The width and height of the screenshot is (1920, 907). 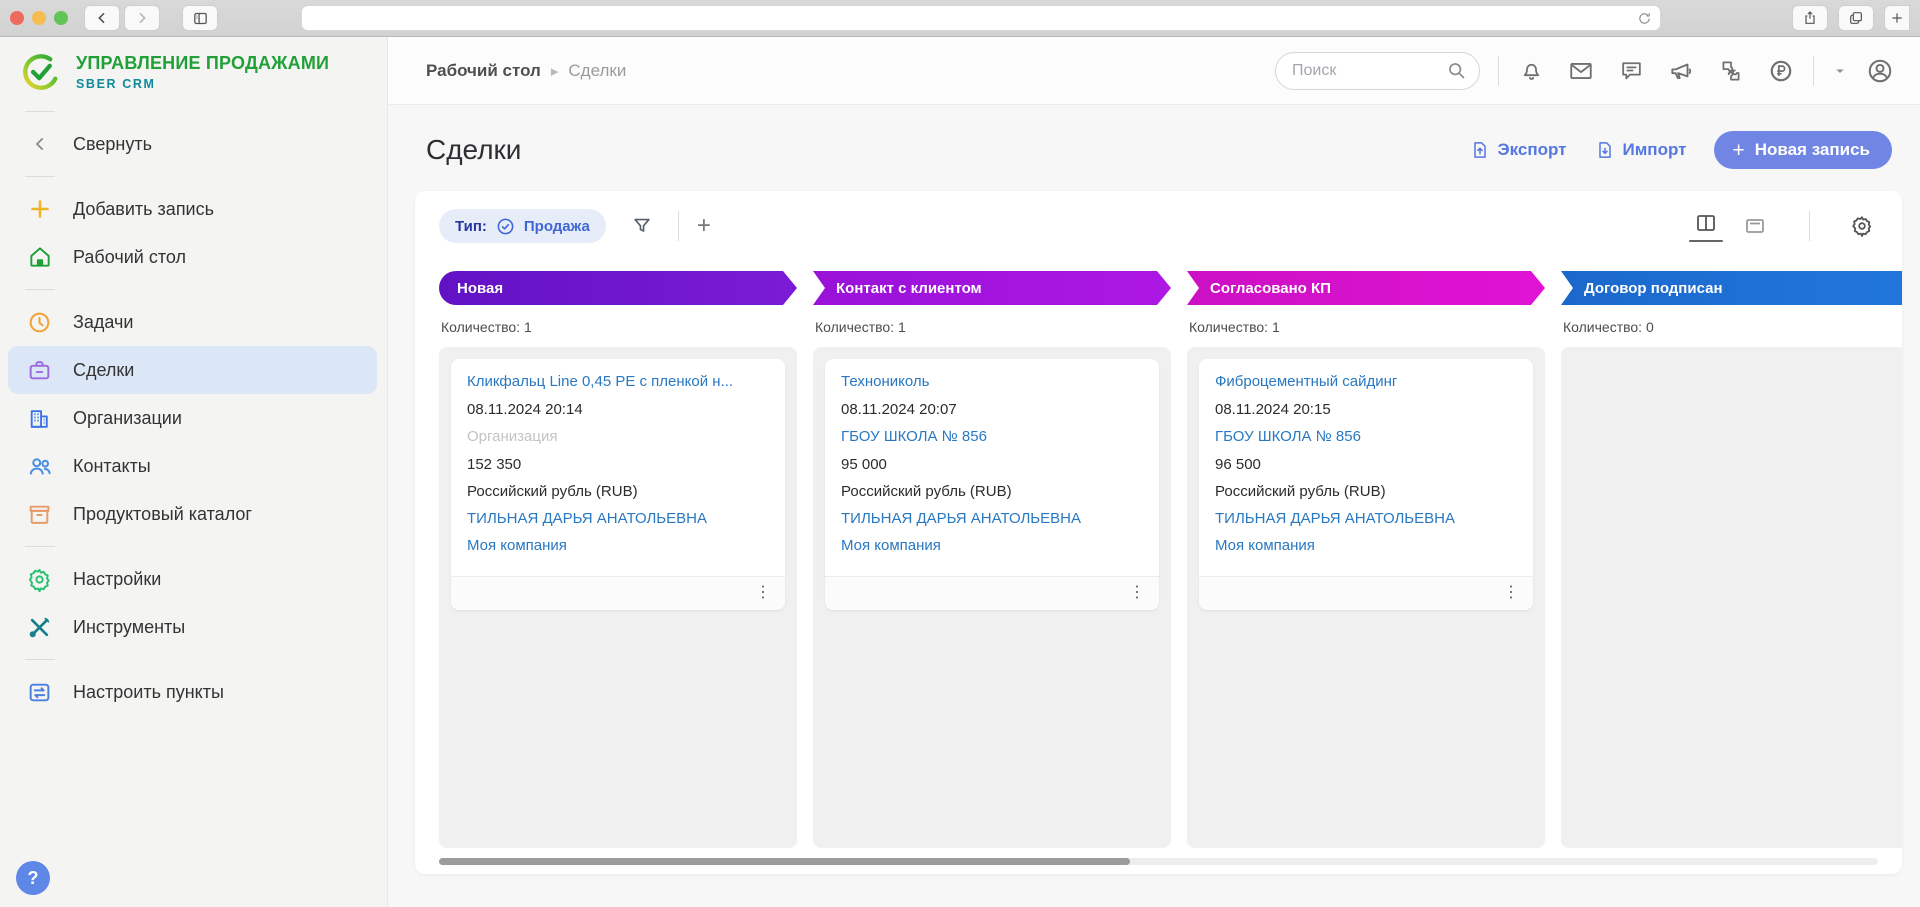 What do you see at coordinates (1731, 288) in the screenshot?
I see `column-header: Договор подписан` at bounding box center [1731, 288].